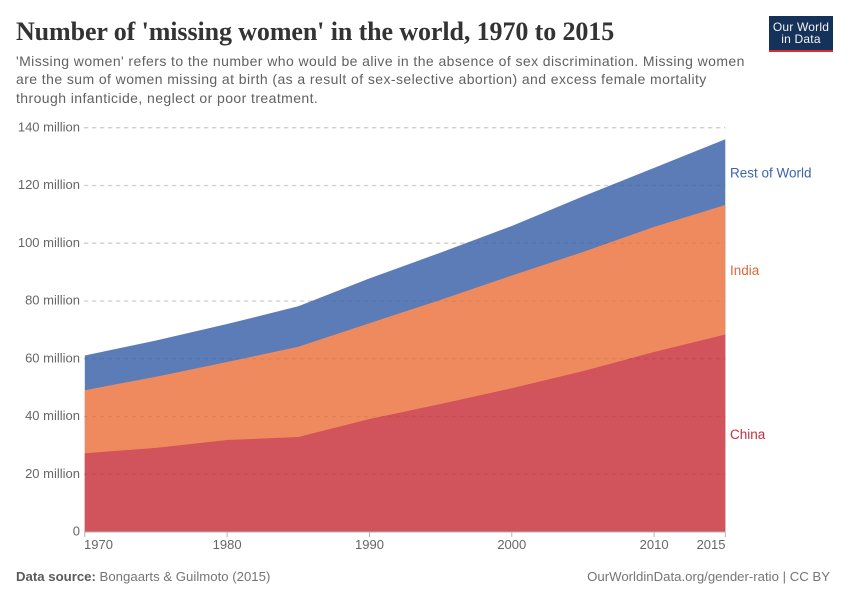  I want to click on svg-text: 0, so click(76, 531).